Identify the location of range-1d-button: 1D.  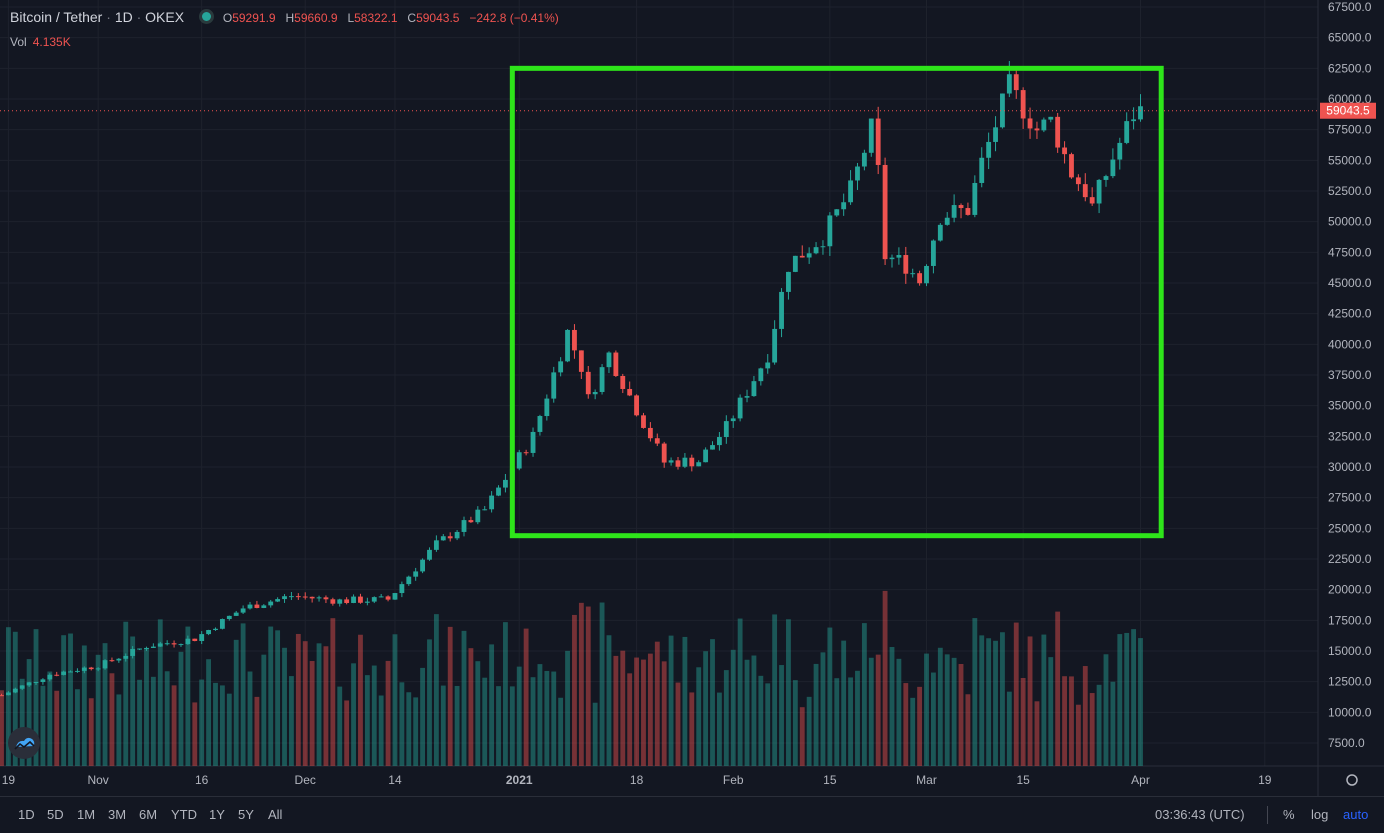
(26, 814).